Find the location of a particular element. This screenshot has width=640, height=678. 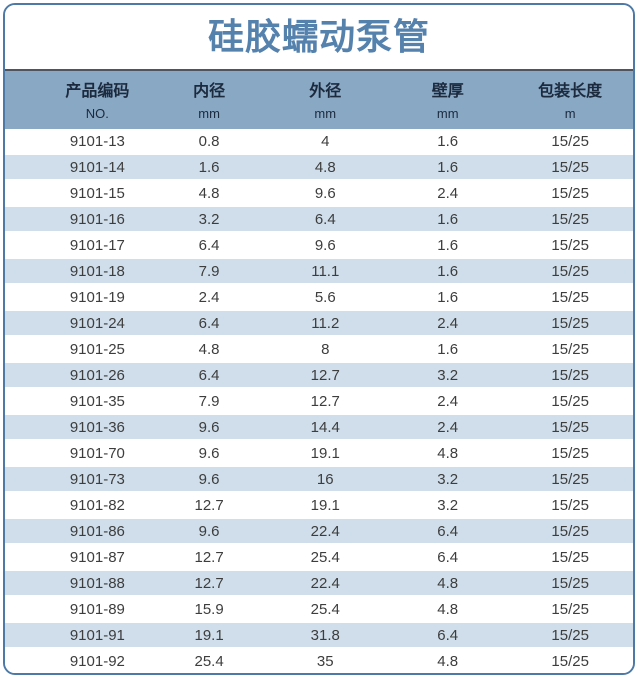

column-header: 包装长度 m is located at coordinates (570, 99).